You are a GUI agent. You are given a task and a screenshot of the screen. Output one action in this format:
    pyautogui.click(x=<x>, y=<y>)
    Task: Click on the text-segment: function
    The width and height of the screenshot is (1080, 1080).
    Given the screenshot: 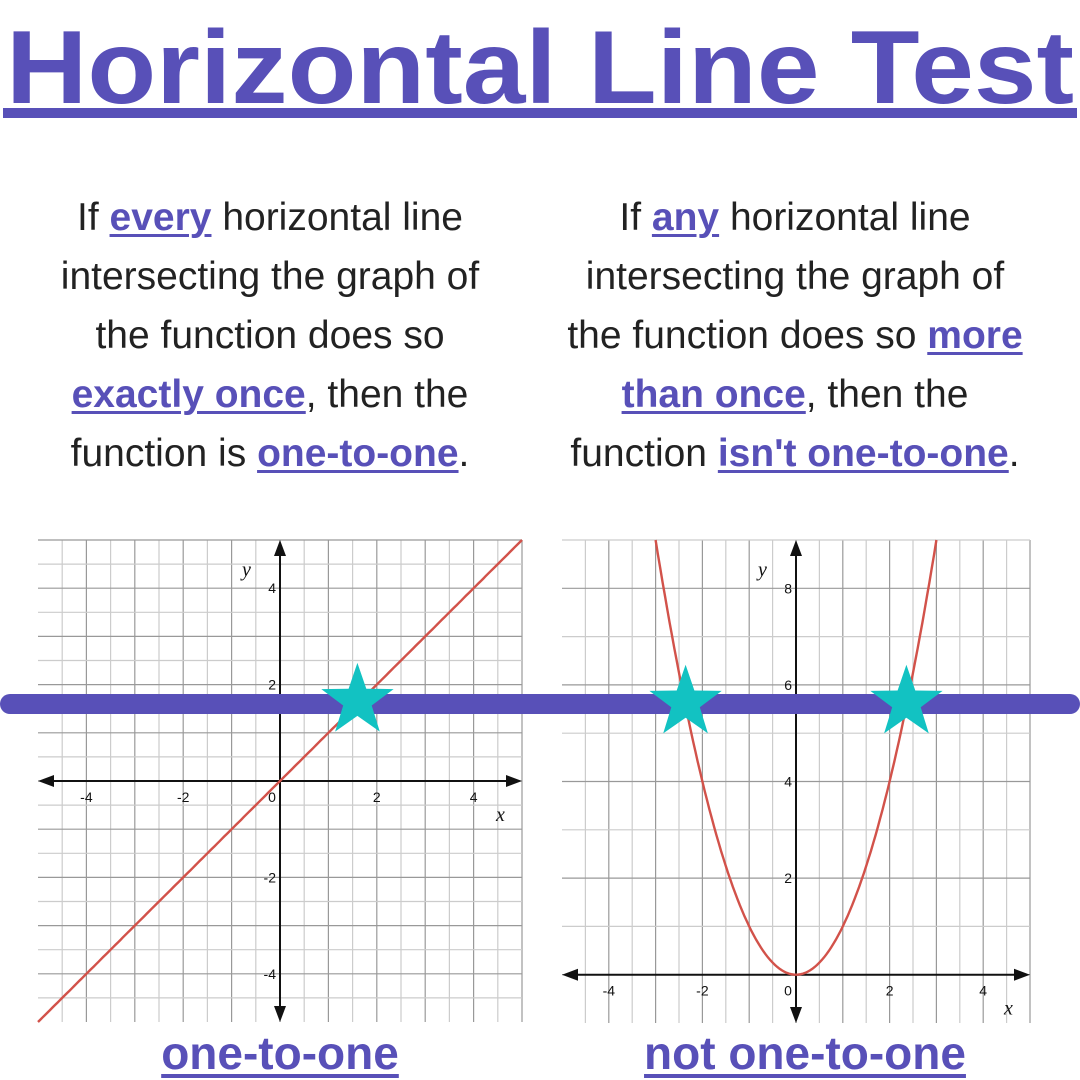 What is the action you would take?
    pyautogui.click(x=644, y=453)
    